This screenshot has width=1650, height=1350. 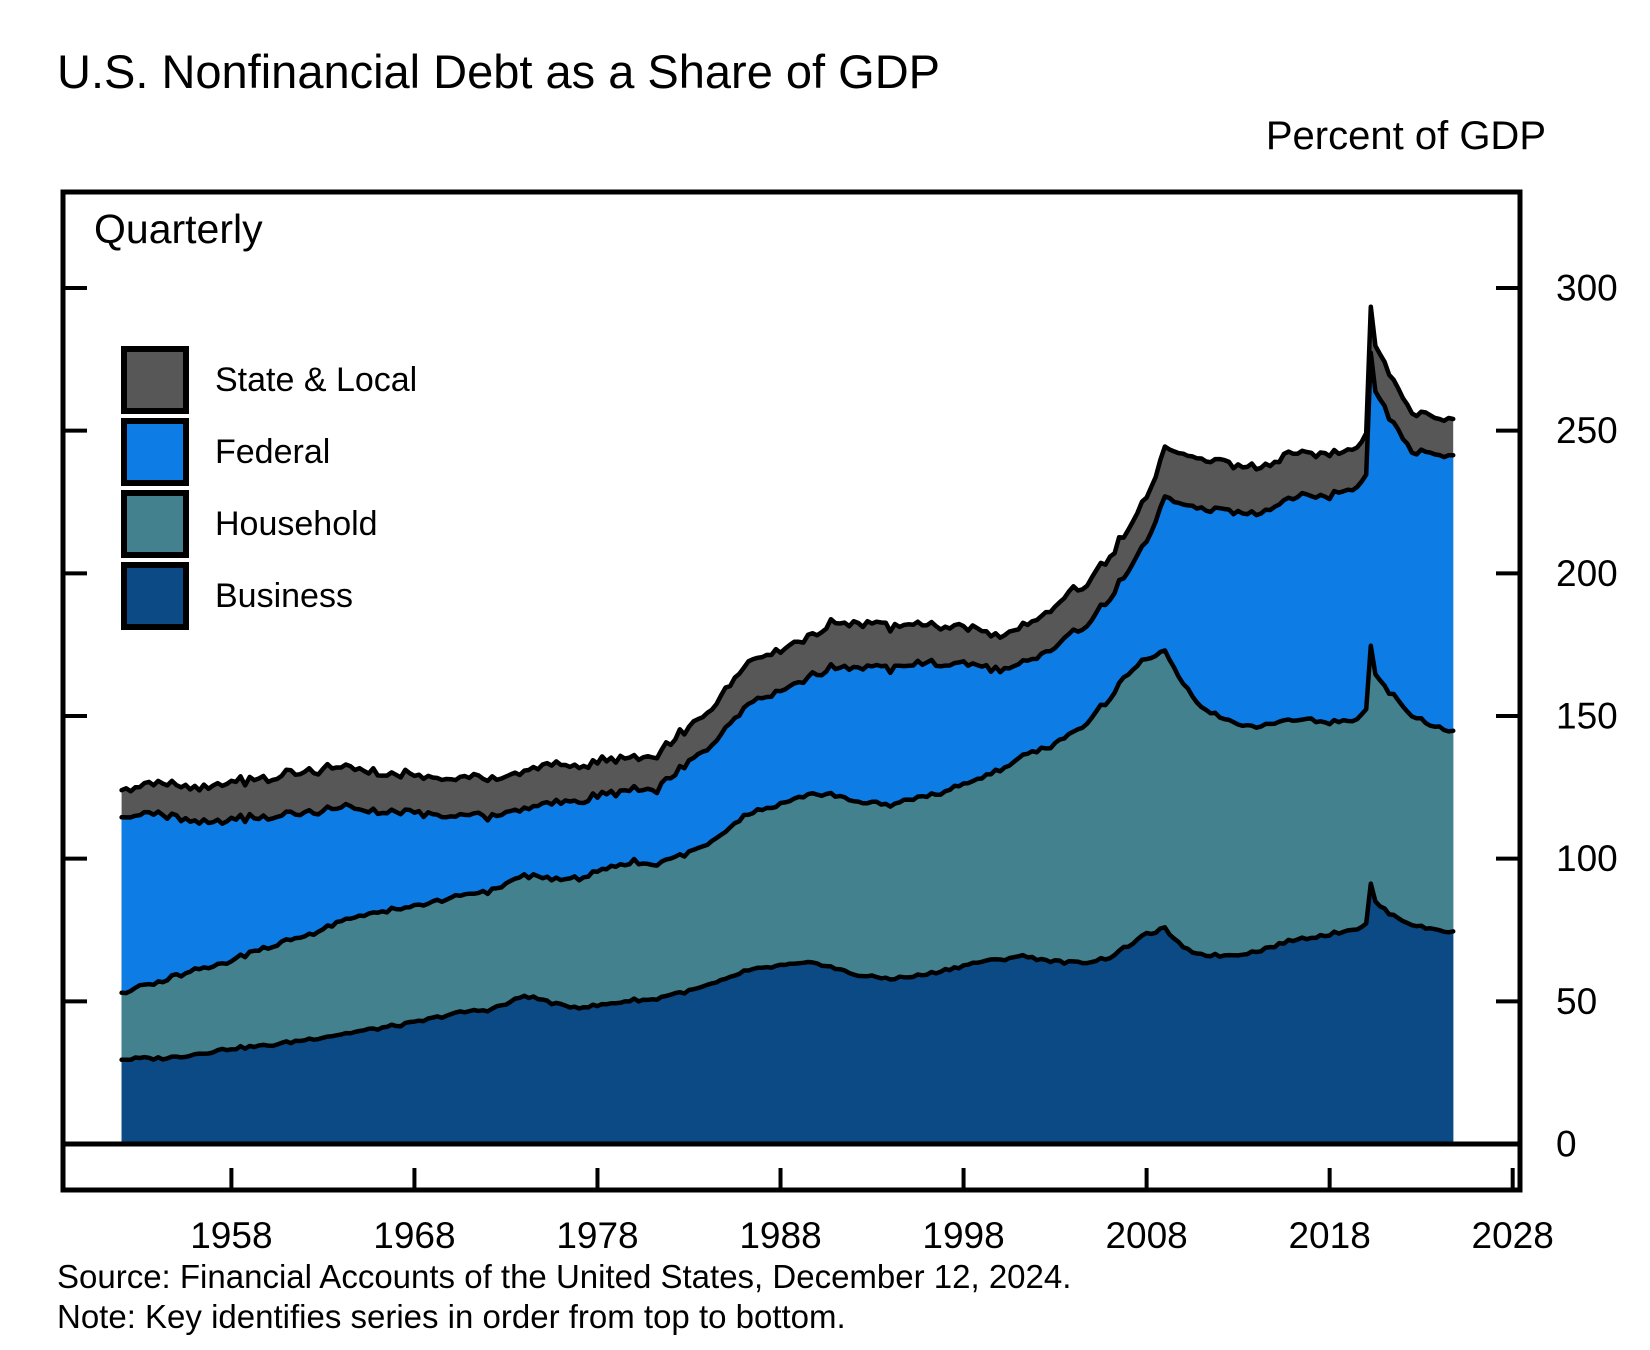 I want to click on x-tick-label-2008: 2008, so click(x=1146, y=1235).